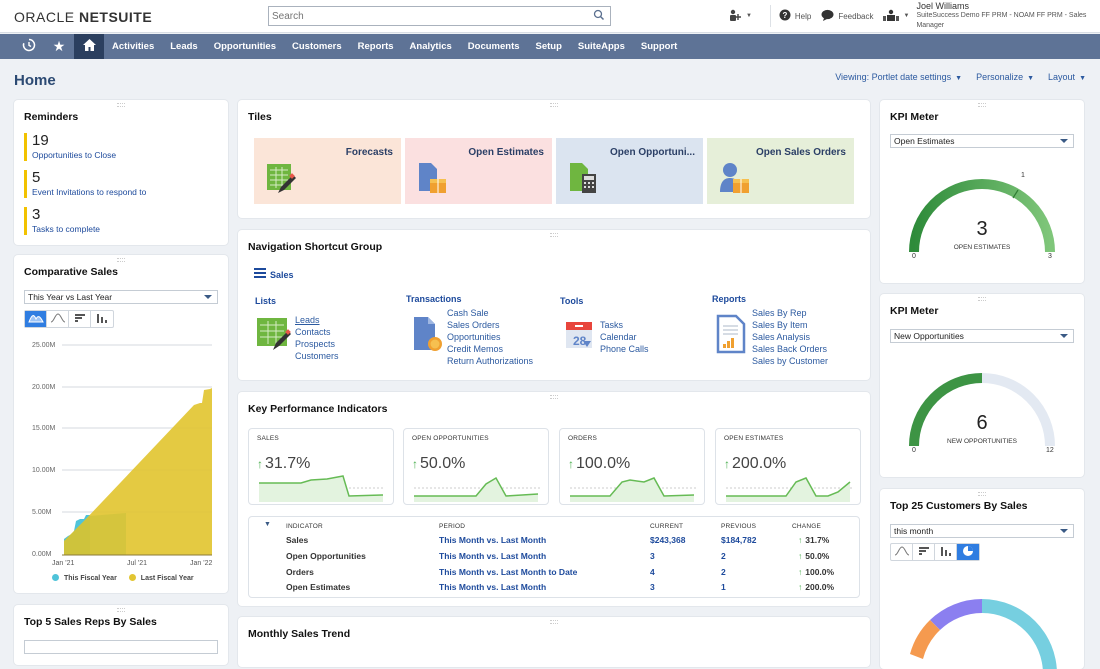  Describe the element at coordinates (84, 578) in the screenshot. I see `legend-this-fiscal-year: This Fiscal Year` at that location.